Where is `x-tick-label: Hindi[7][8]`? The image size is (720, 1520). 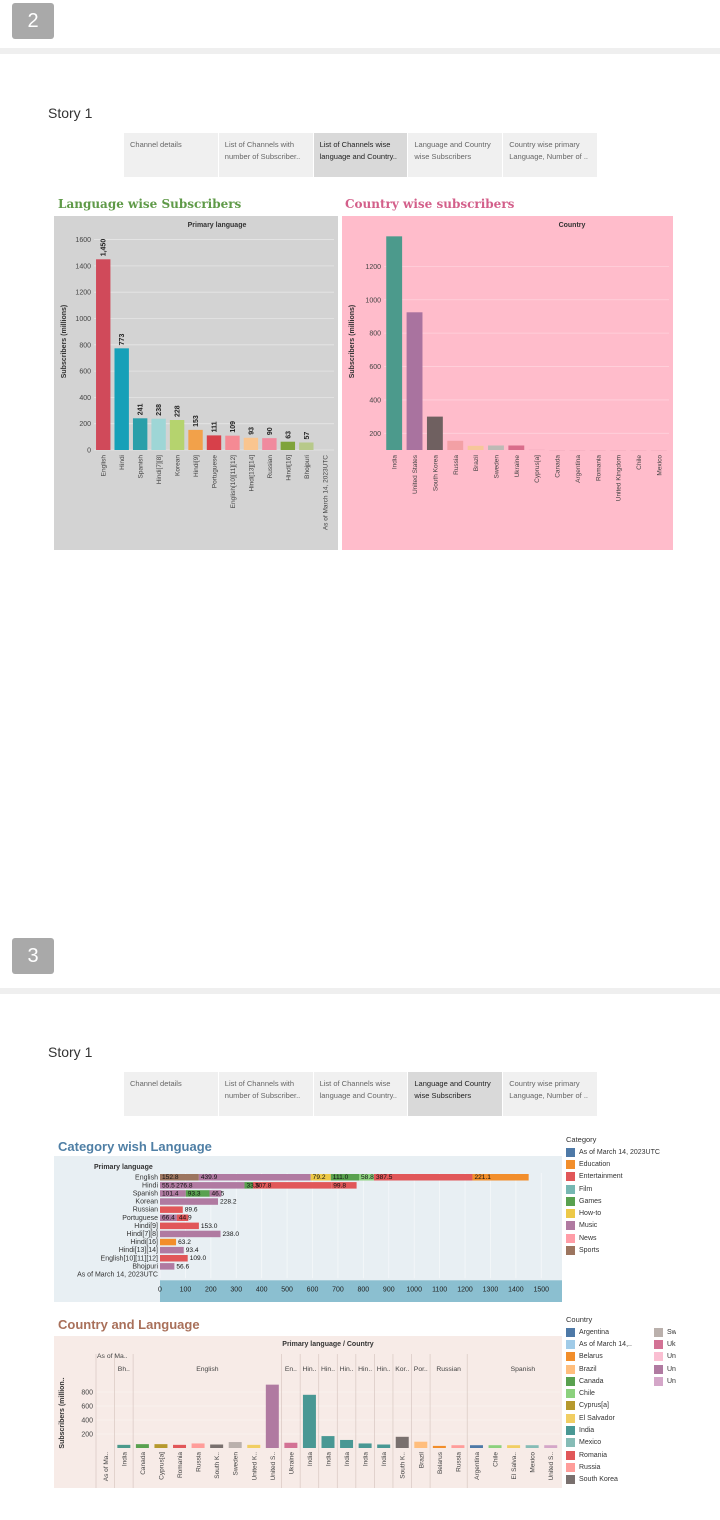 x-tick-label: Hindi[7][8] is located at coordinates (159, 469).